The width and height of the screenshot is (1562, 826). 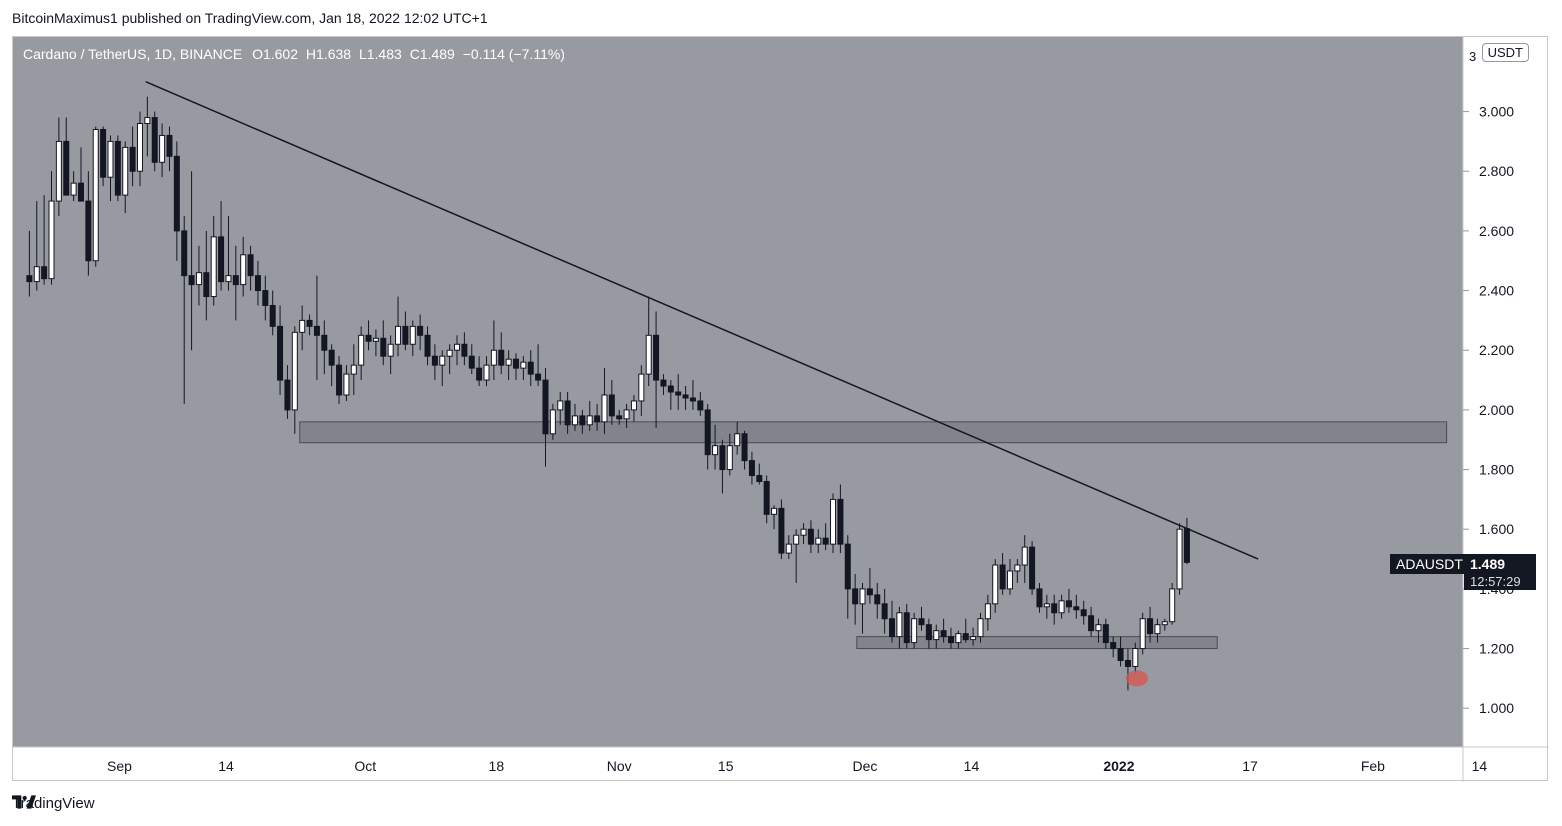 What do you see at coordinates (873, 432) in the screenshot?
I see `zone-resistance` at bounding box center [873, 432].